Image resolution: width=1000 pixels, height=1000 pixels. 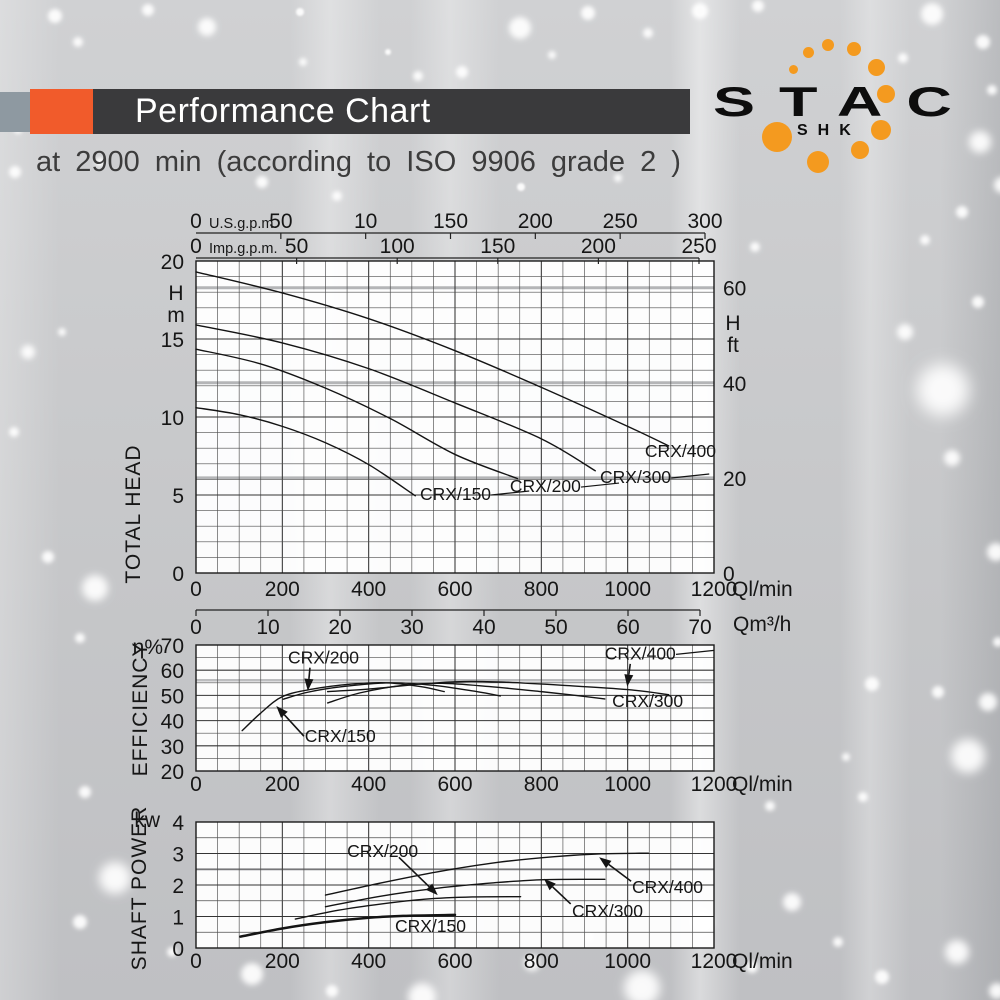 What do you see at coordinates (829, 130) in the screenshot?
I see `logo-subtext: SHK` at bounding box center [829, 130].